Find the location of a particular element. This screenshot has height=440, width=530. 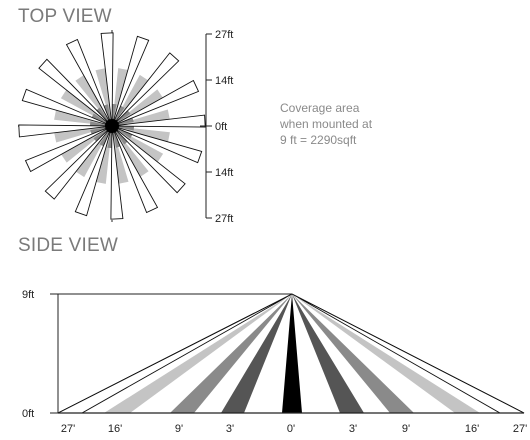

scale-label-0: 0ft is located at coordinates (221, 127).